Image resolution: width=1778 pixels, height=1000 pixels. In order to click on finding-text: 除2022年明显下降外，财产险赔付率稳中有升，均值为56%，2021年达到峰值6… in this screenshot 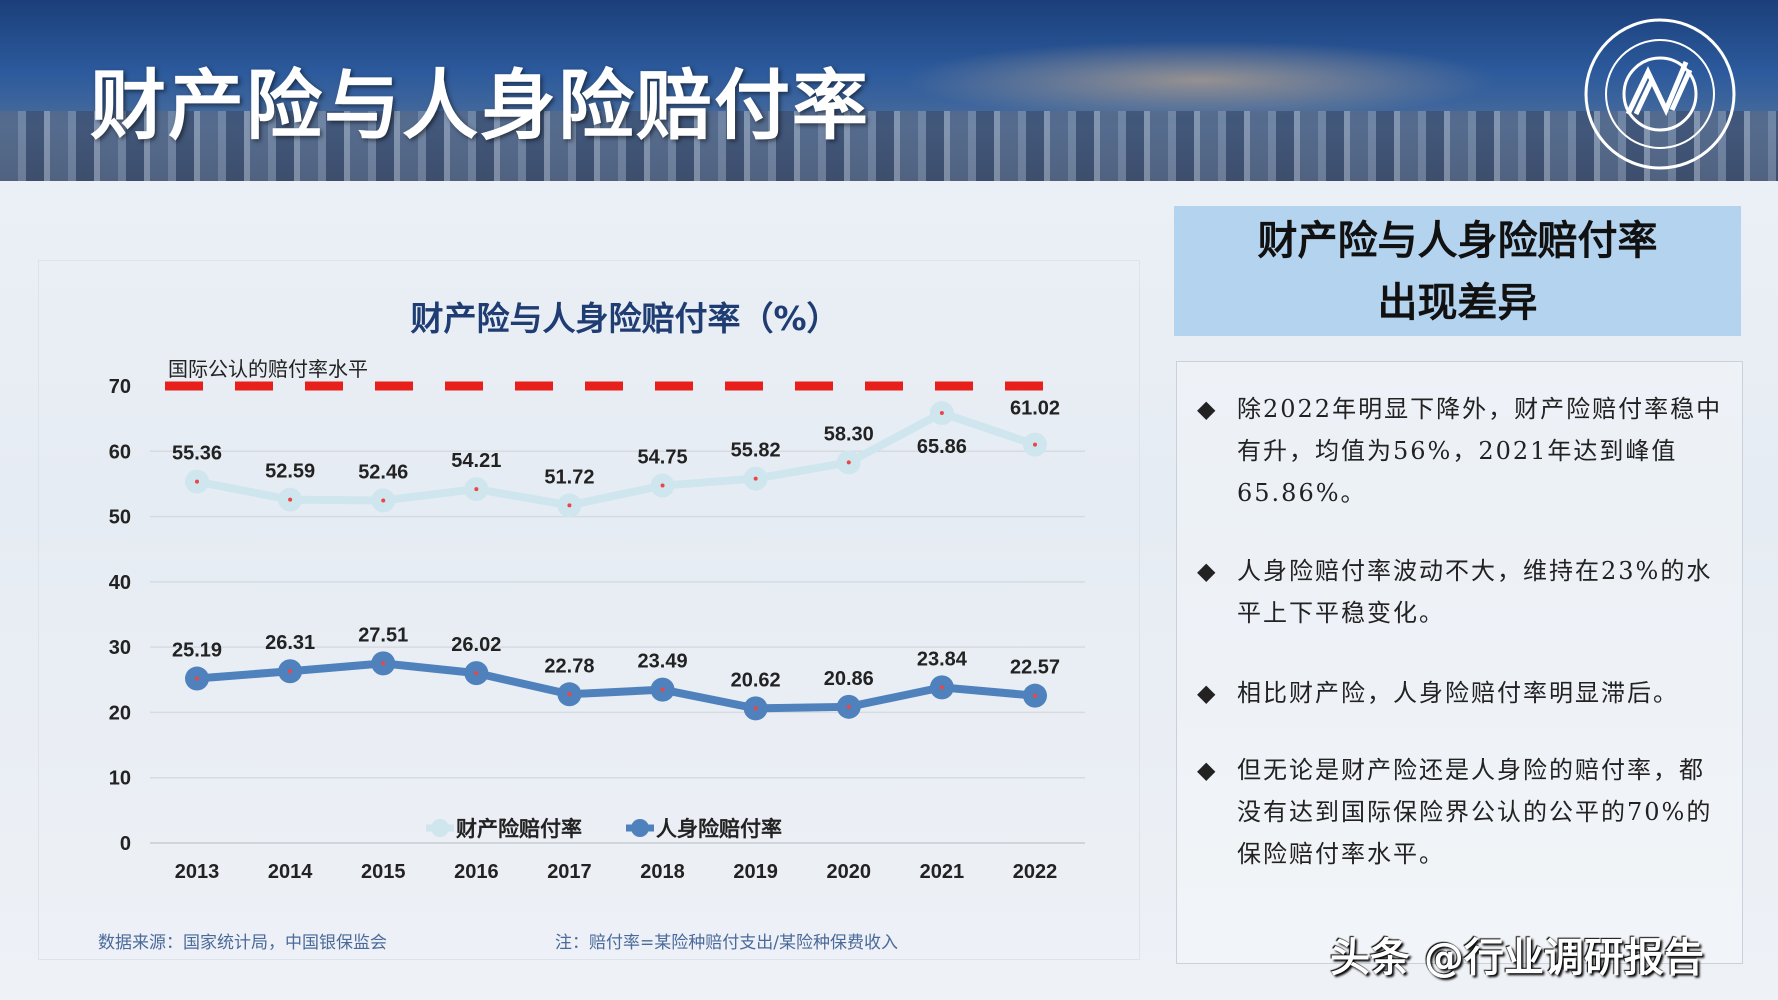, I will do `click(1480, 451)`.